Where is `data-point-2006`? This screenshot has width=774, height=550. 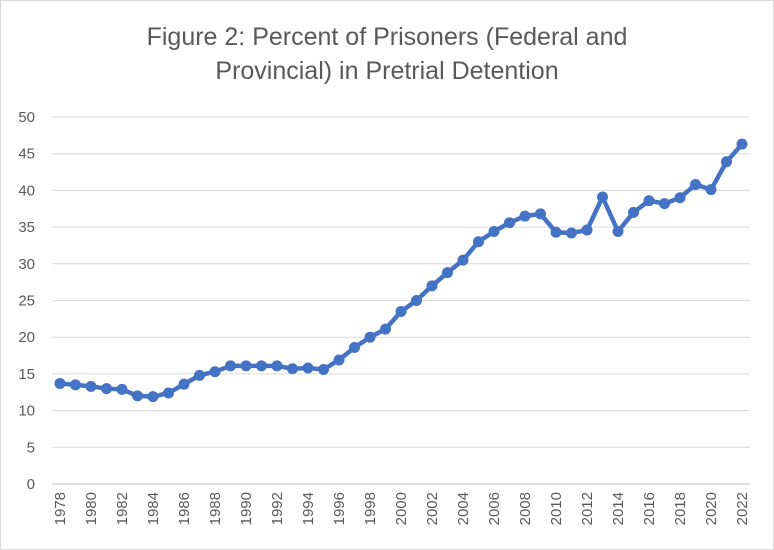 data-point-2006 is located at coordinates (494, 232).